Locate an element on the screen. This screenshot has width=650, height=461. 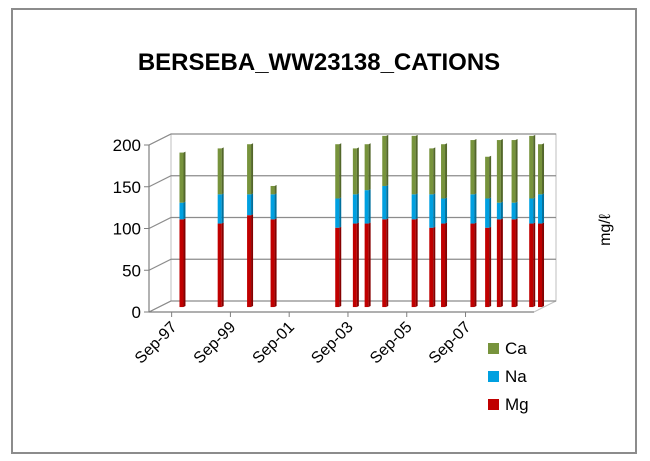
x-tick-label: Sep-97 is located at coordinates (156, 343).